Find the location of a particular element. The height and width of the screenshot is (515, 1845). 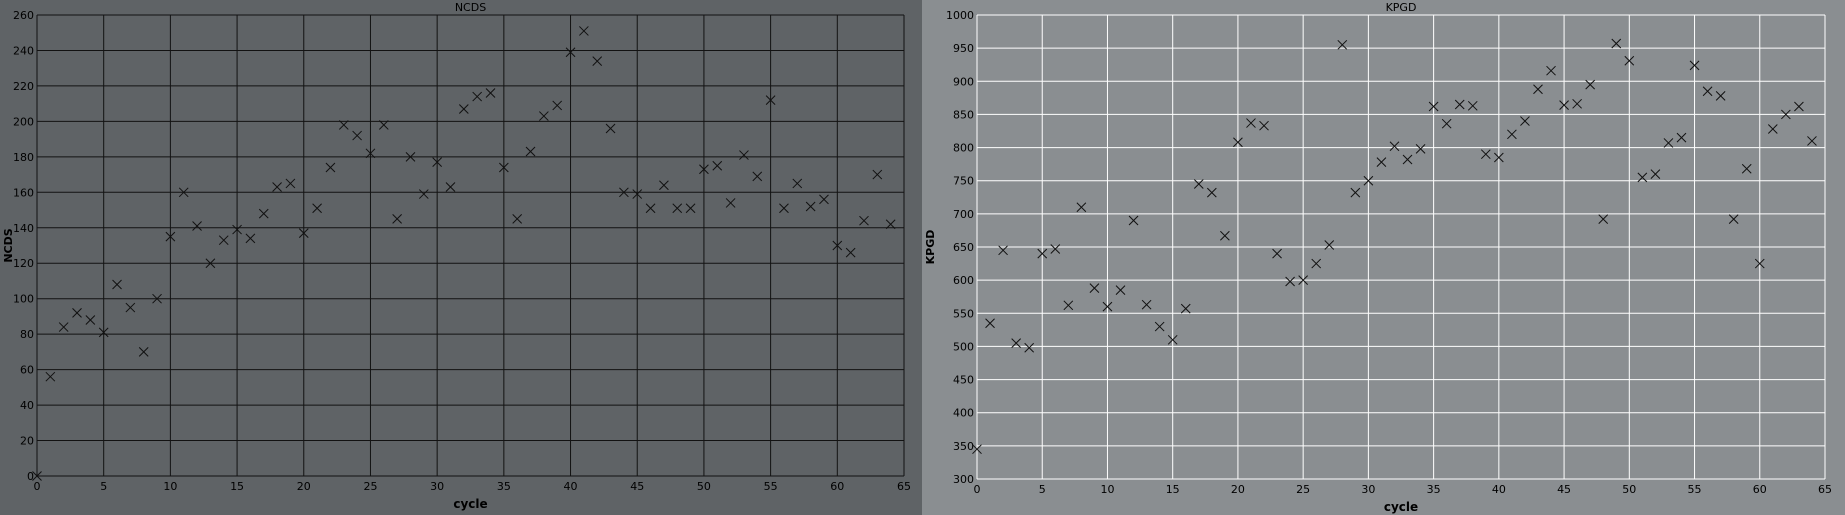

y-tick-label: 750 is located at coordinates (963, 181).